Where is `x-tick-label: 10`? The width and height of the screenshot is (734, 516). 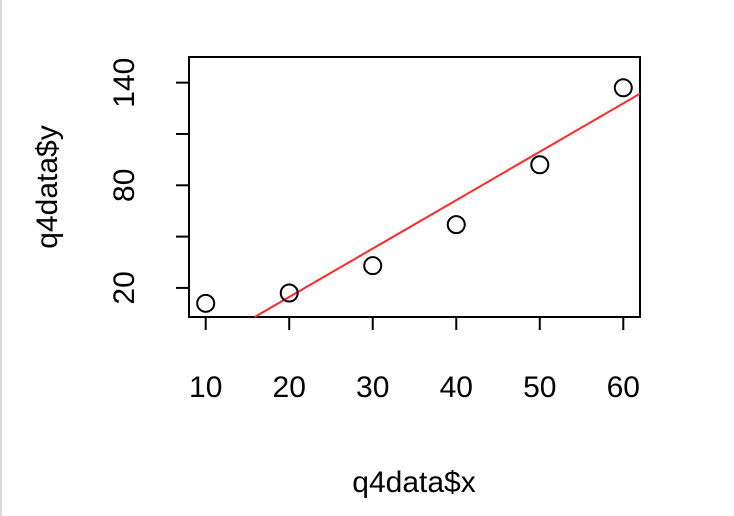 x-tick-label: 10 is located at coordinates (205, 387).